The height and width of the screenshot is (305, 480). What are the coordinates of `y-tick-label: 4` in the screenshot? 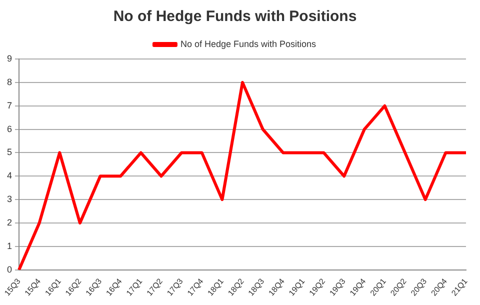 It's located at (9, 175).